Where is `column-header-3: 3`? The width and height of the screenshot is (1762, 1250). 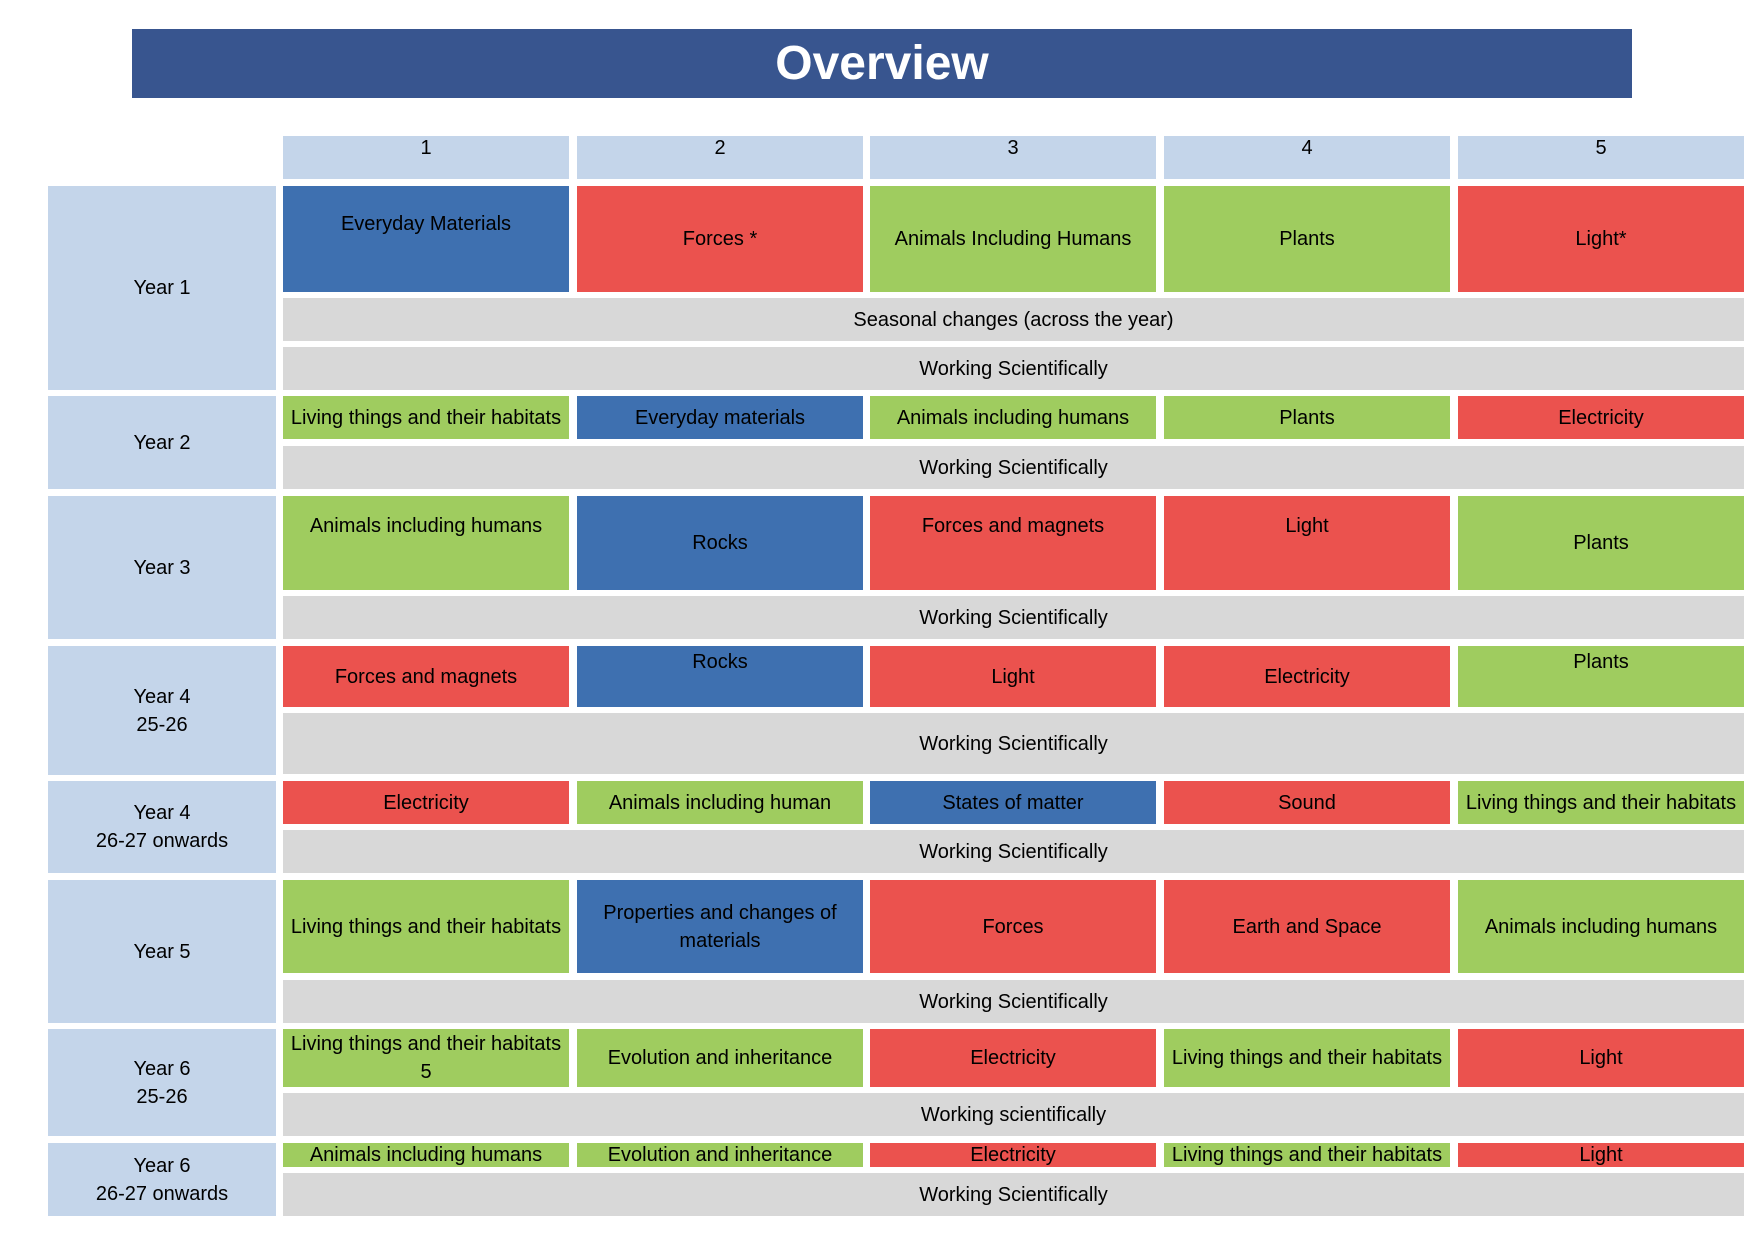 column-header-3: 3 is located at coordinates (1013, 157).